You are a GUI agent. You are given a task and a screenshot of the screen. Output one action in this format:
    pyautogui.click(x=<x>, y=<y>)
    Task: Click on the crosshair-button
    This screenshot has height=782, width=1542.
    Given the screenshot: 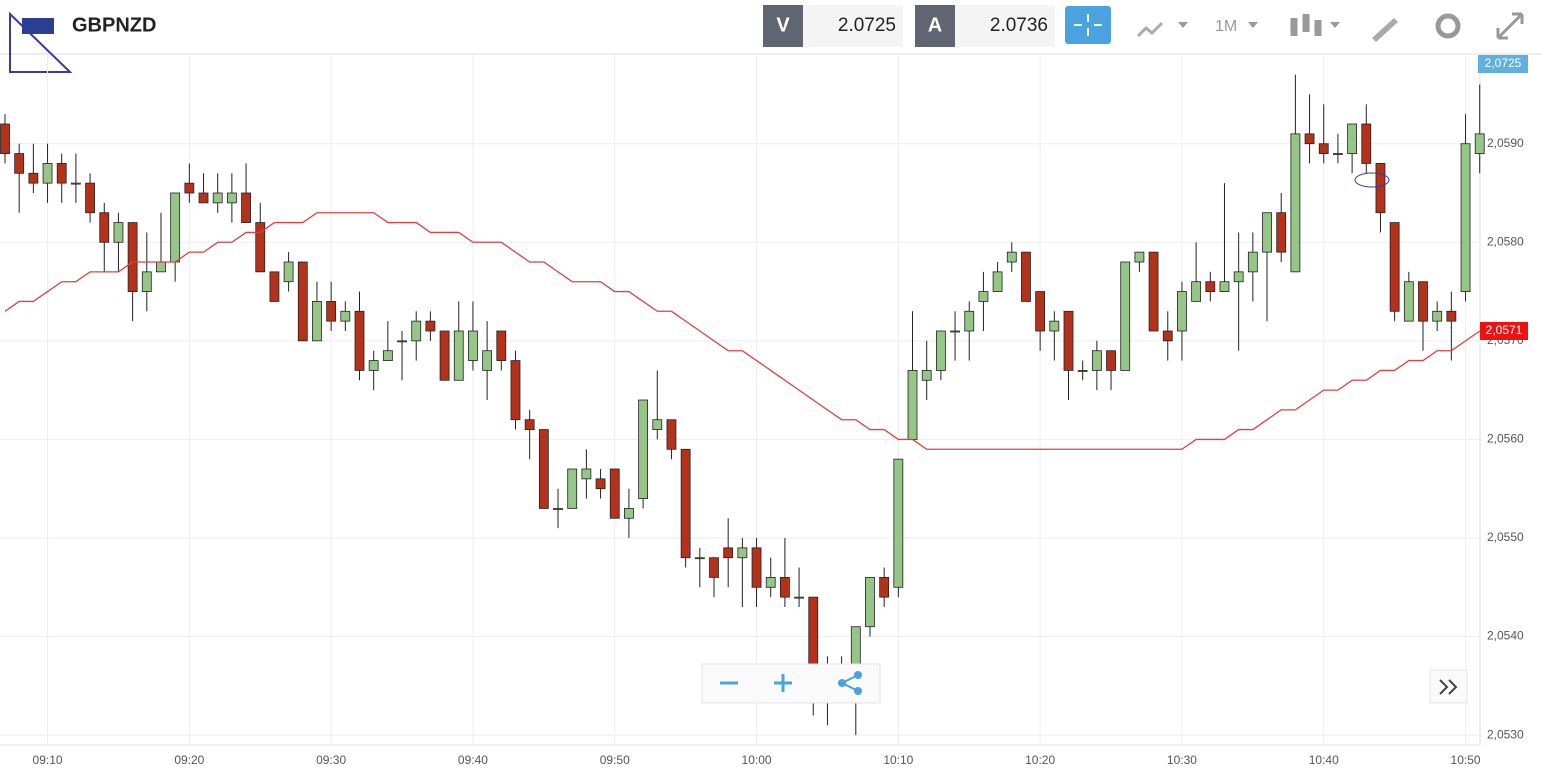 What is the action you would take?
    pyautogui.click(x=1088, y=25)
    